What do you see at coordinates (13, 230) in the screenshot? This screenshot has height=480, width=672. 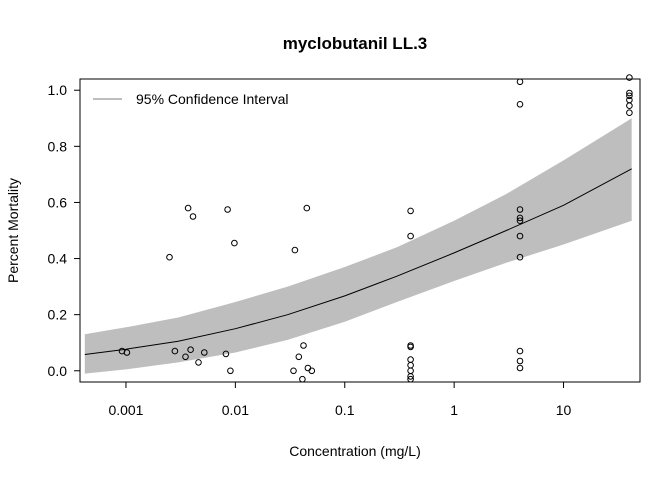 I see `y-axis-title: Percent Mortality` at bounding box center [13, 230].